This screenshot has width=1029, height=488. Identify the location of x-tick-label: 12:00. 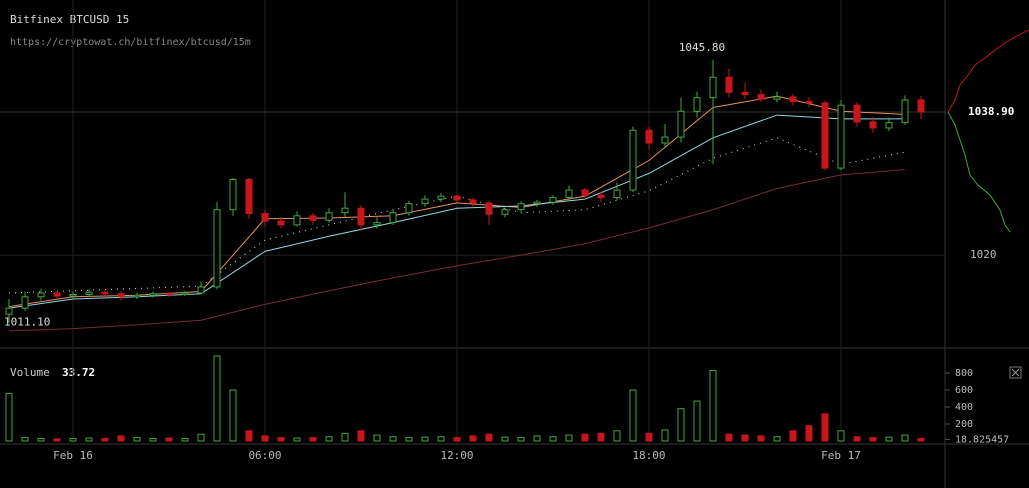
(456, 455).